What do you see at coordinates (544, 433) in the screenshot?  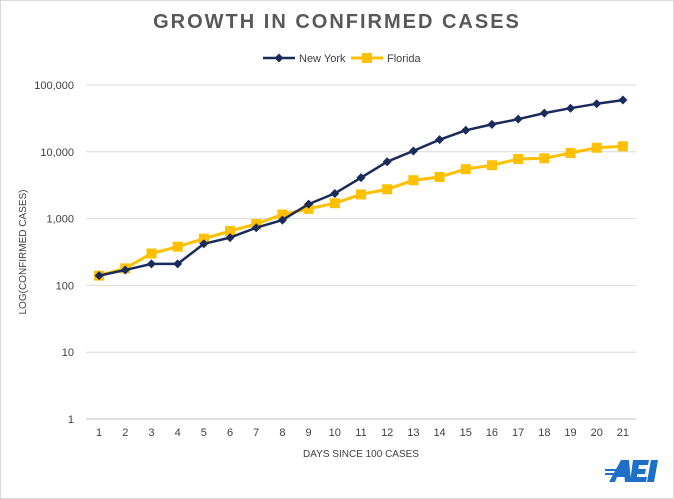 I see `x-tick-label: 18` at bounding box center [544, 433].